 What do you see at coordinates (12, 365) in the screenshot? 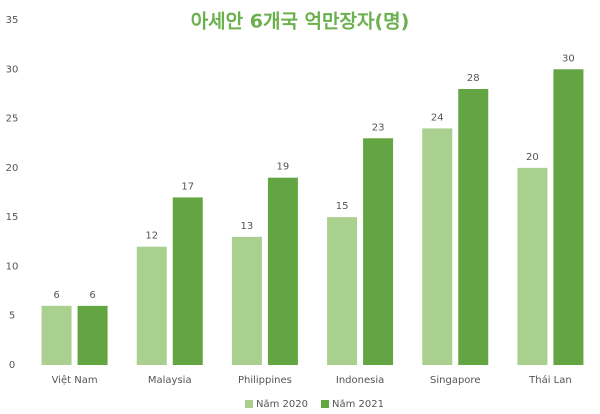
I see `y-tick-label: 0` at bounding box center [12, 365].